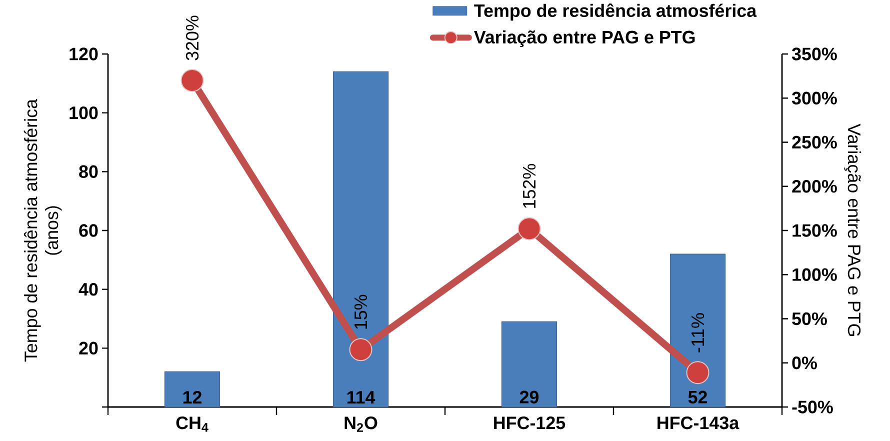 The width and height of the screenshot is (890, 441). What do you see at coordinates (809, 319) in the screenshot?
I see `y2-tick-label: 50%` at bounding box center [809, 319].